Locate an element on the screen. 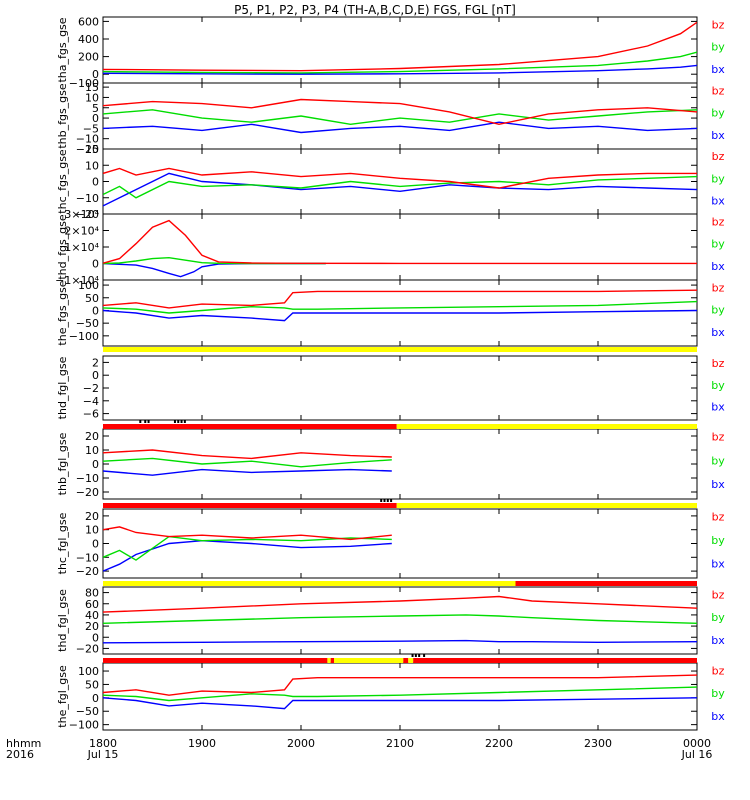  ytick-label: −2 is located at coordinates (91, 388).